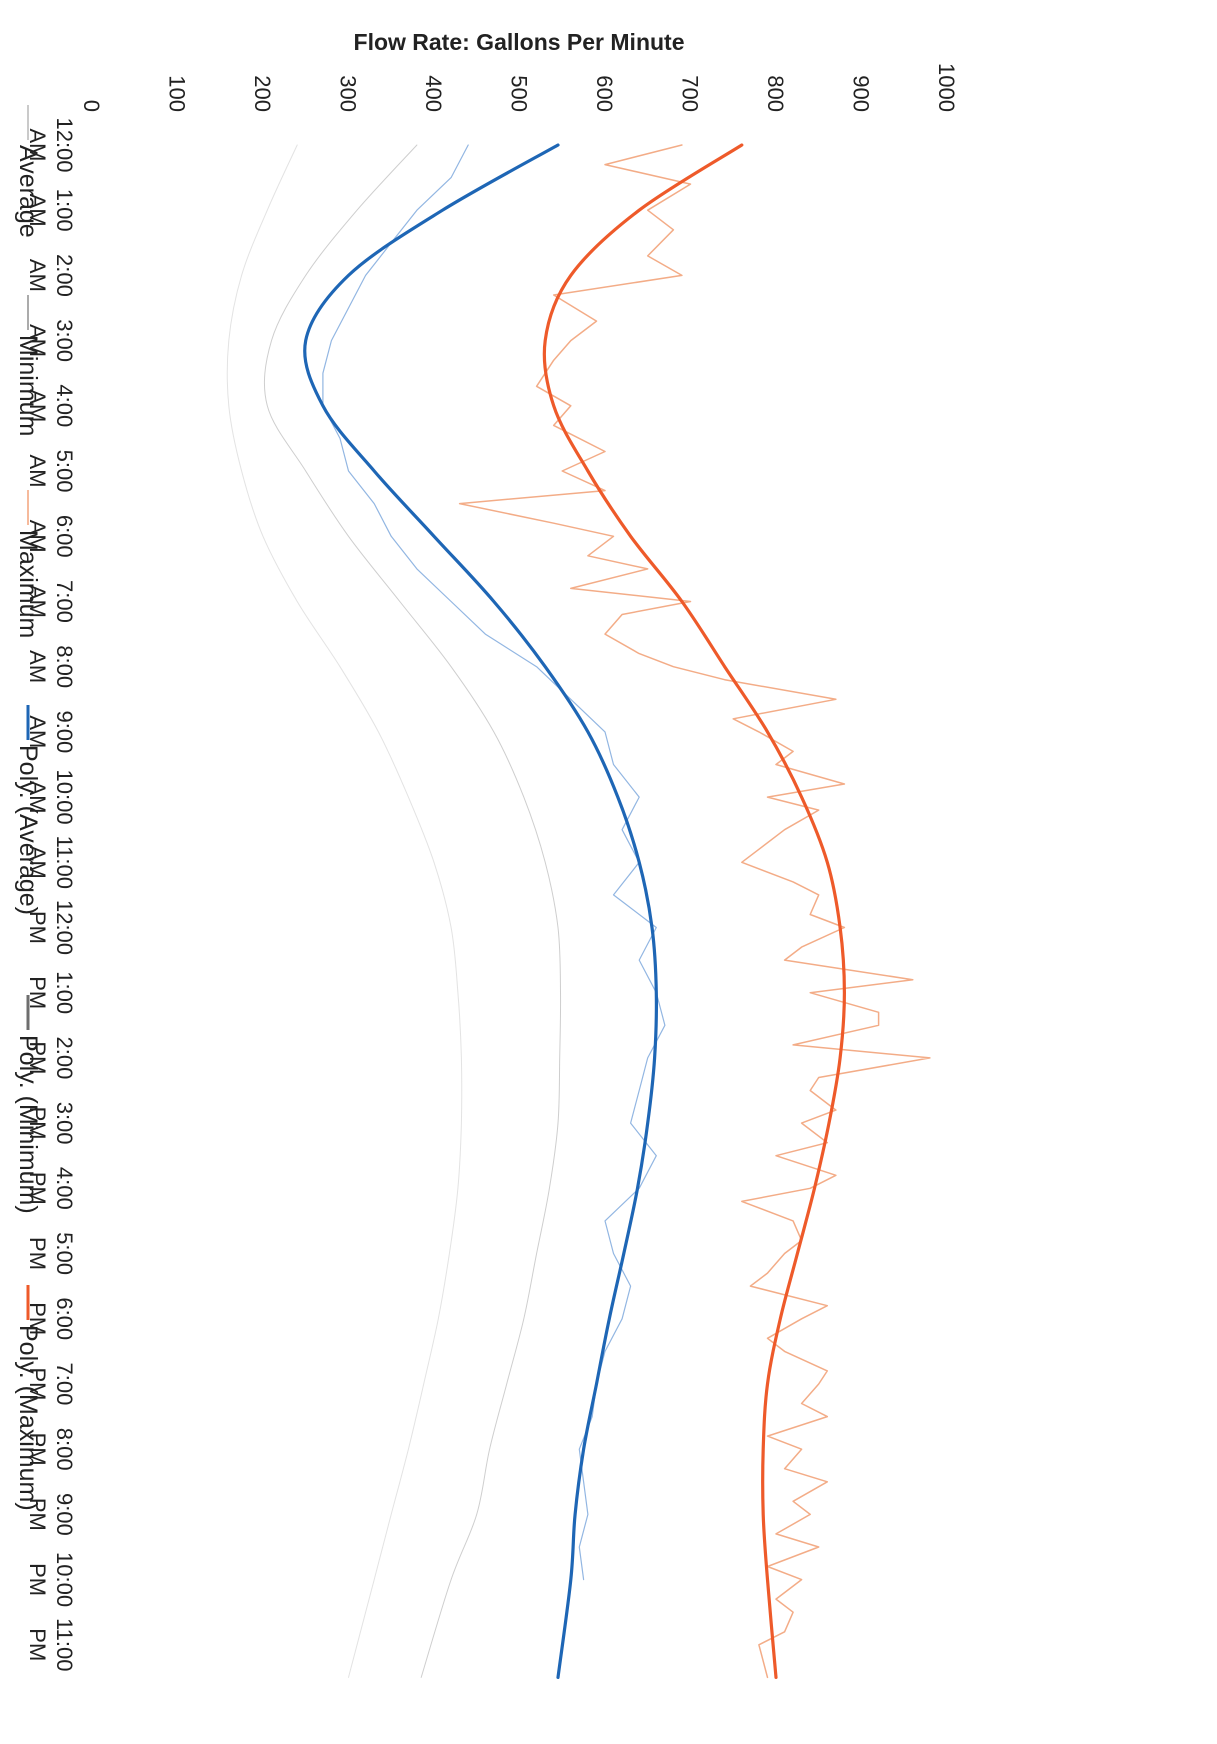  What do you see at coordinates (51, 731) in the screenshot?
I see `x-tick-label: 9:00AM` at bounding box center [51, 731].